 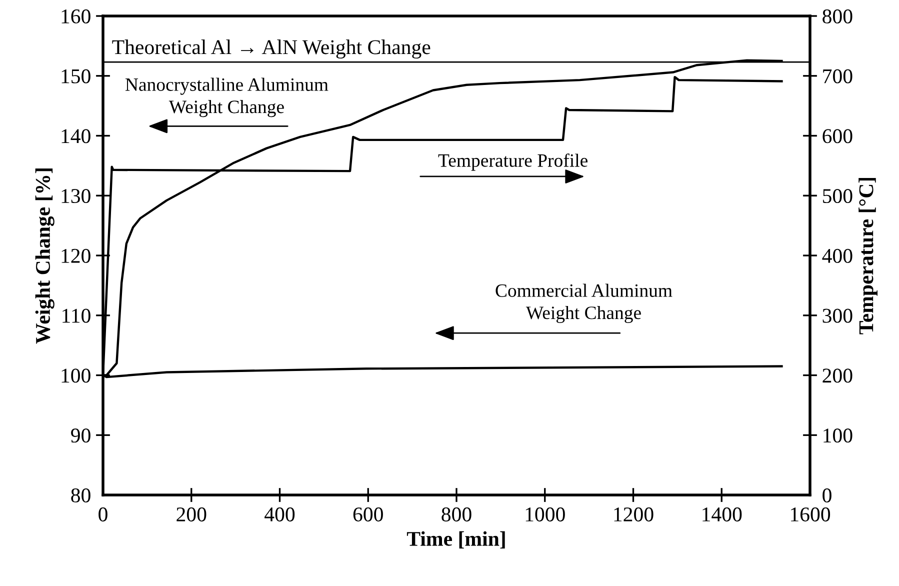 I want to click on y-tick-label: 100, so click(x=76, y=375).